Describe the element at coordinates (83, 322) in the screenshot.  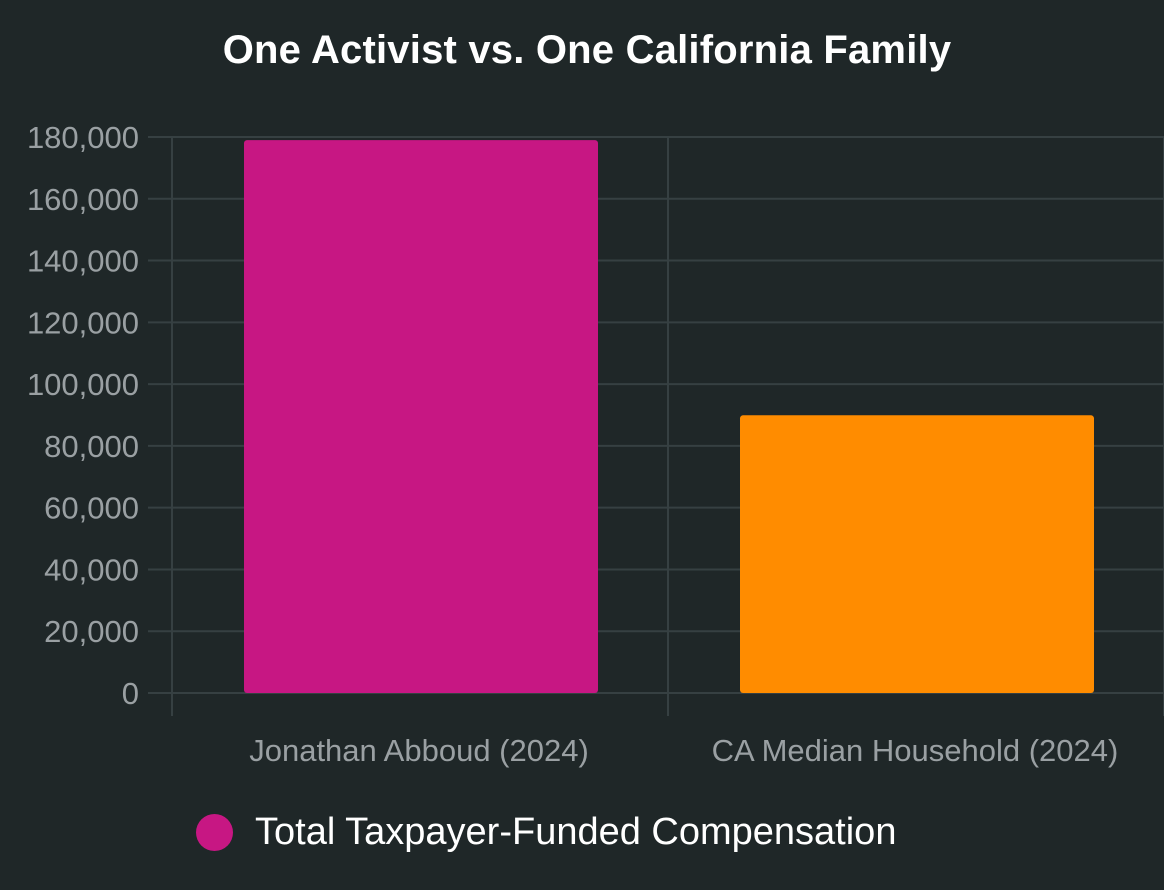
I see `y-tick-label: 120,000` at that location.